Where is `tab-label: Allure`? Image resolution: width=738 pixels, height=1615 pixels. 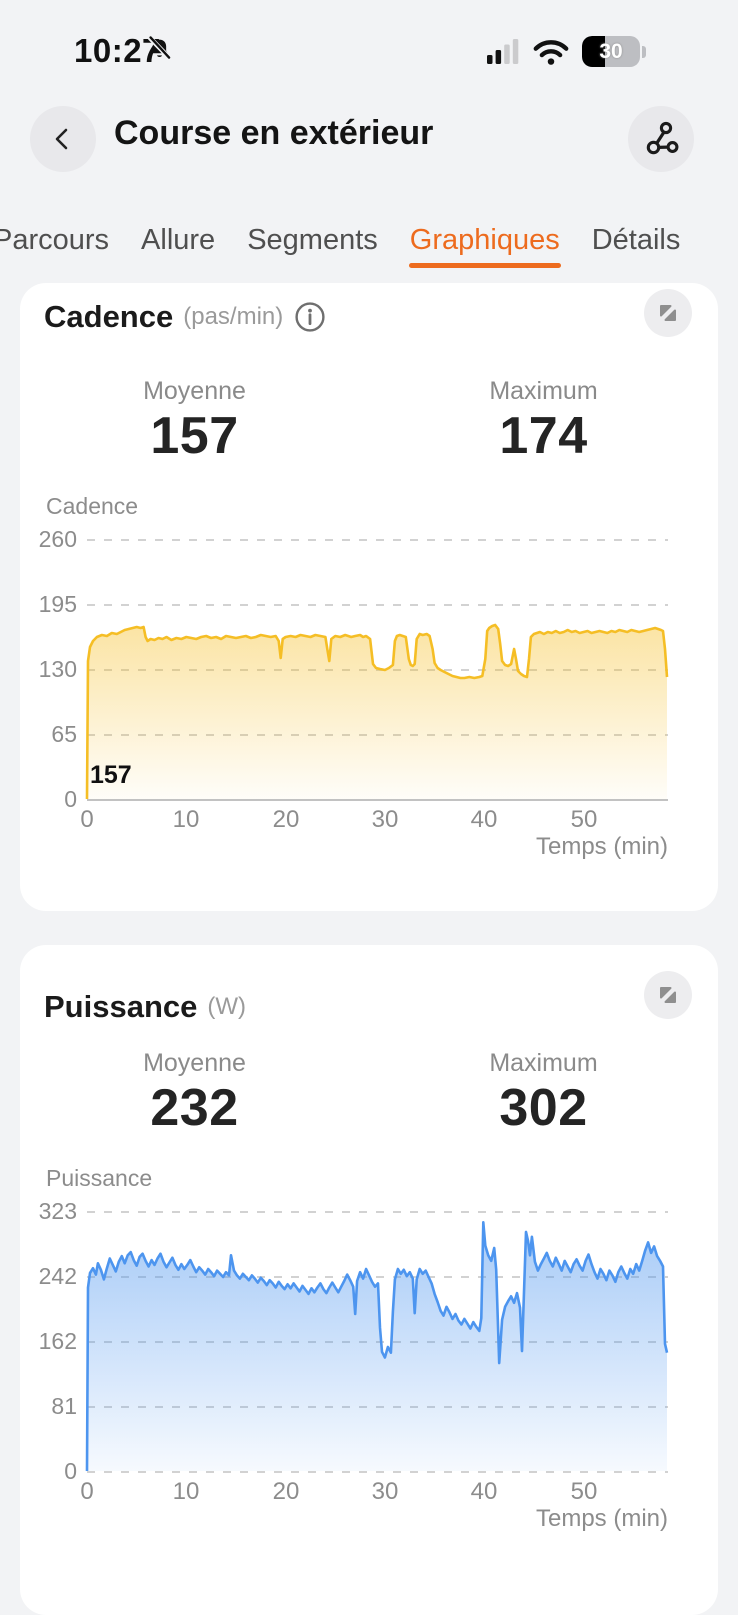 tab-label: Allure is located at coordinates (178, 240).